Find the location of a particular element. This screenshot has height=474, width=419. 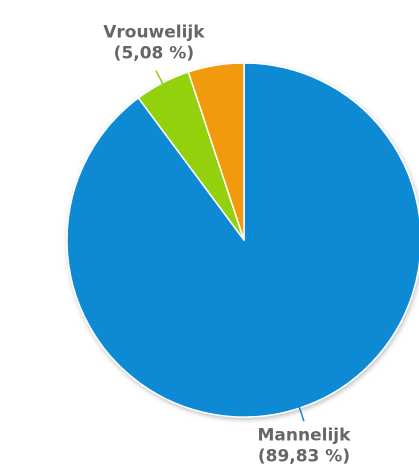

pie-label-name: Vrouwelijk is located at coordinates (154, 33).